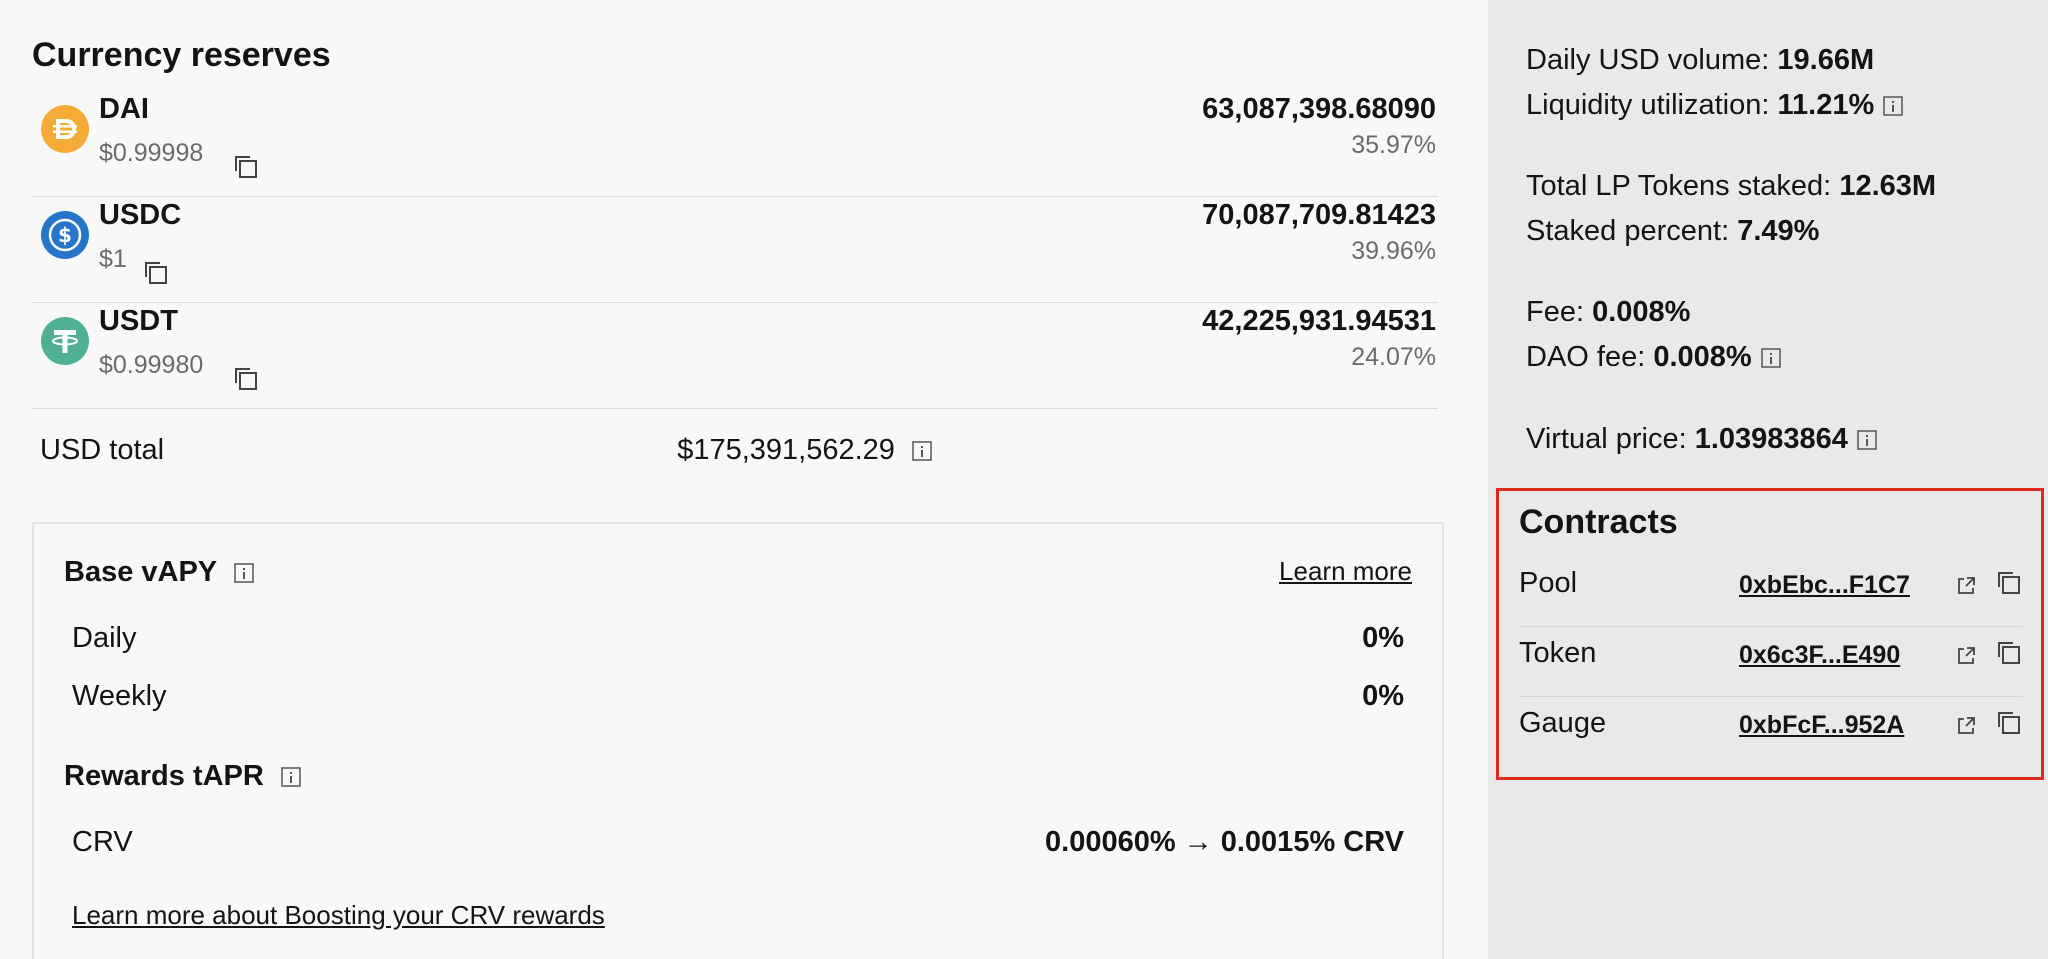  Describe the element at coordinates (1393, 357) in the screenshot. I see `coin-percent: 24.07%` at that location.